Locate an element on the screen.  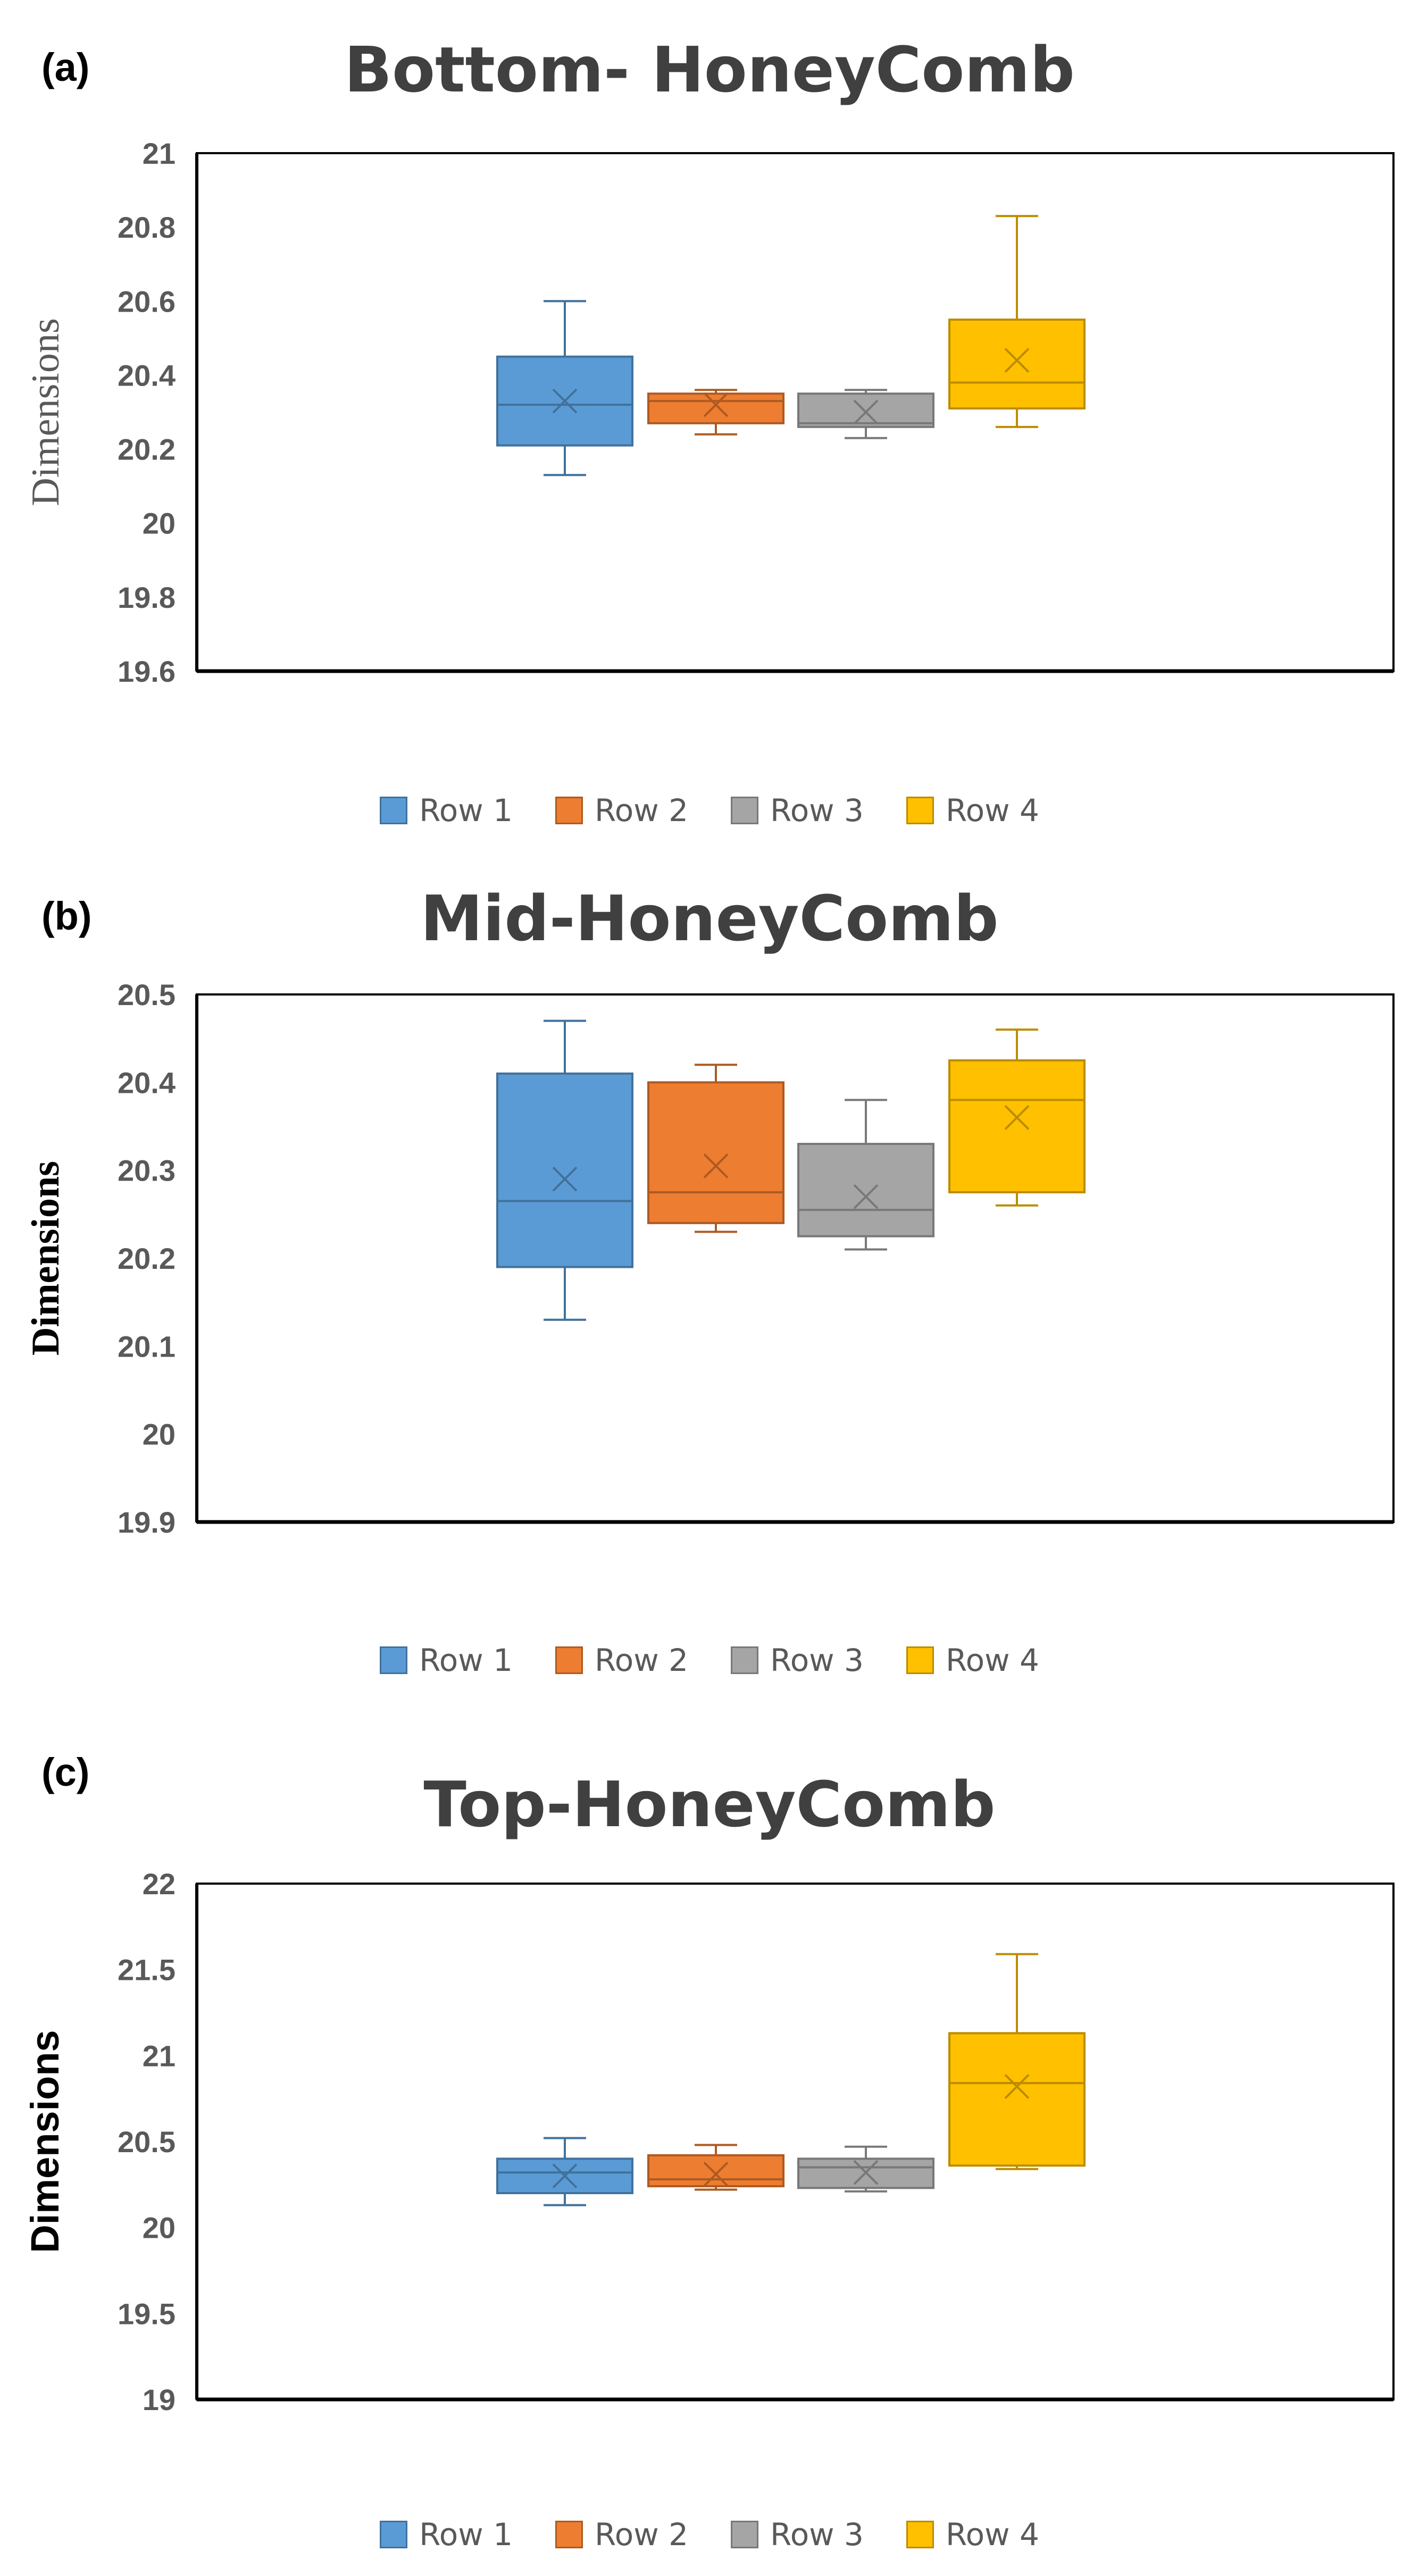
chart-title: Mid-HoneyComb is located at coordinates (709, 918).